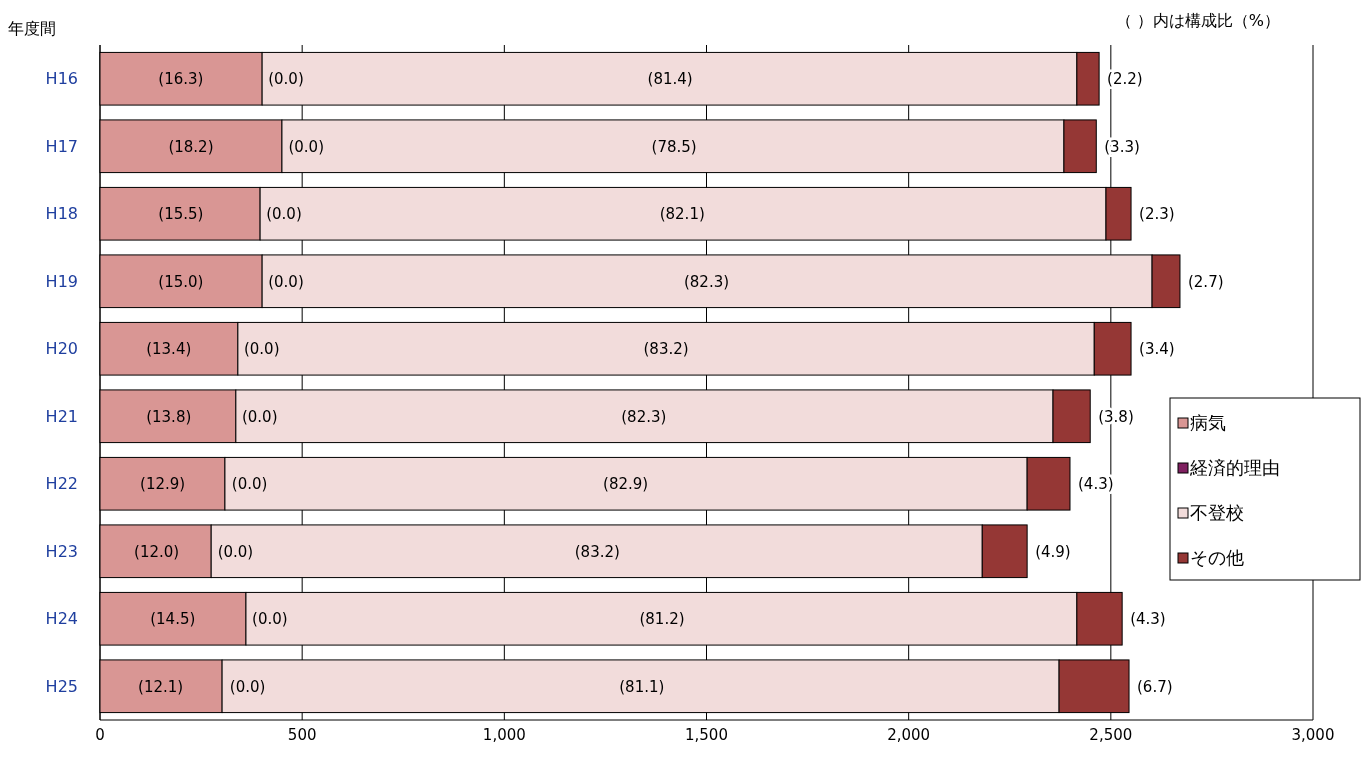  Describe the element at coordinates (61, 349) in the screenshot. I see `y-tick-label: H20` at that location.